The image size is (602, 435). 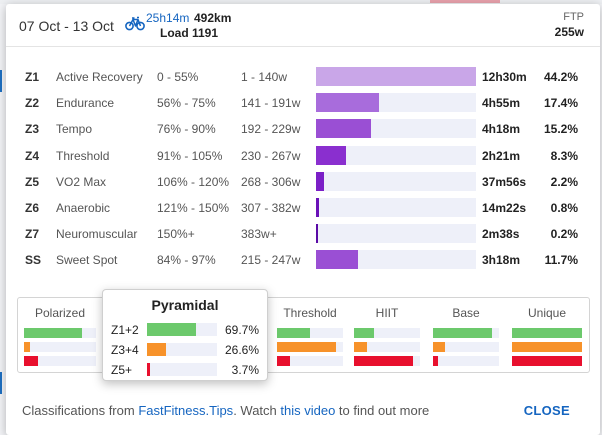 What do you see at coordinates (213, 18) in the screenshot?
I see `total-distance: 492km` at bounding box center [213, 18].